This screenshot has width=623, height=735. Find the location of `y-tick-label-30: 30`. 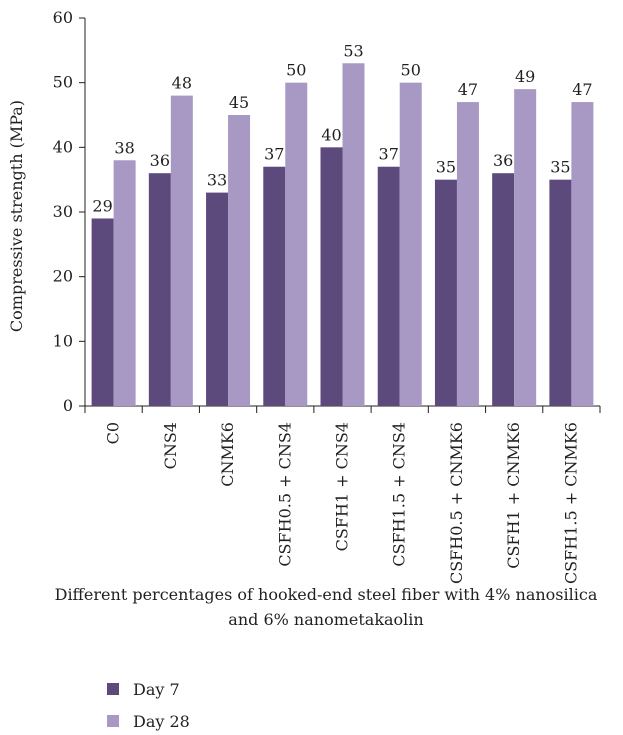

y-tick-label-30: 30 is located at coordinates (63, 211).